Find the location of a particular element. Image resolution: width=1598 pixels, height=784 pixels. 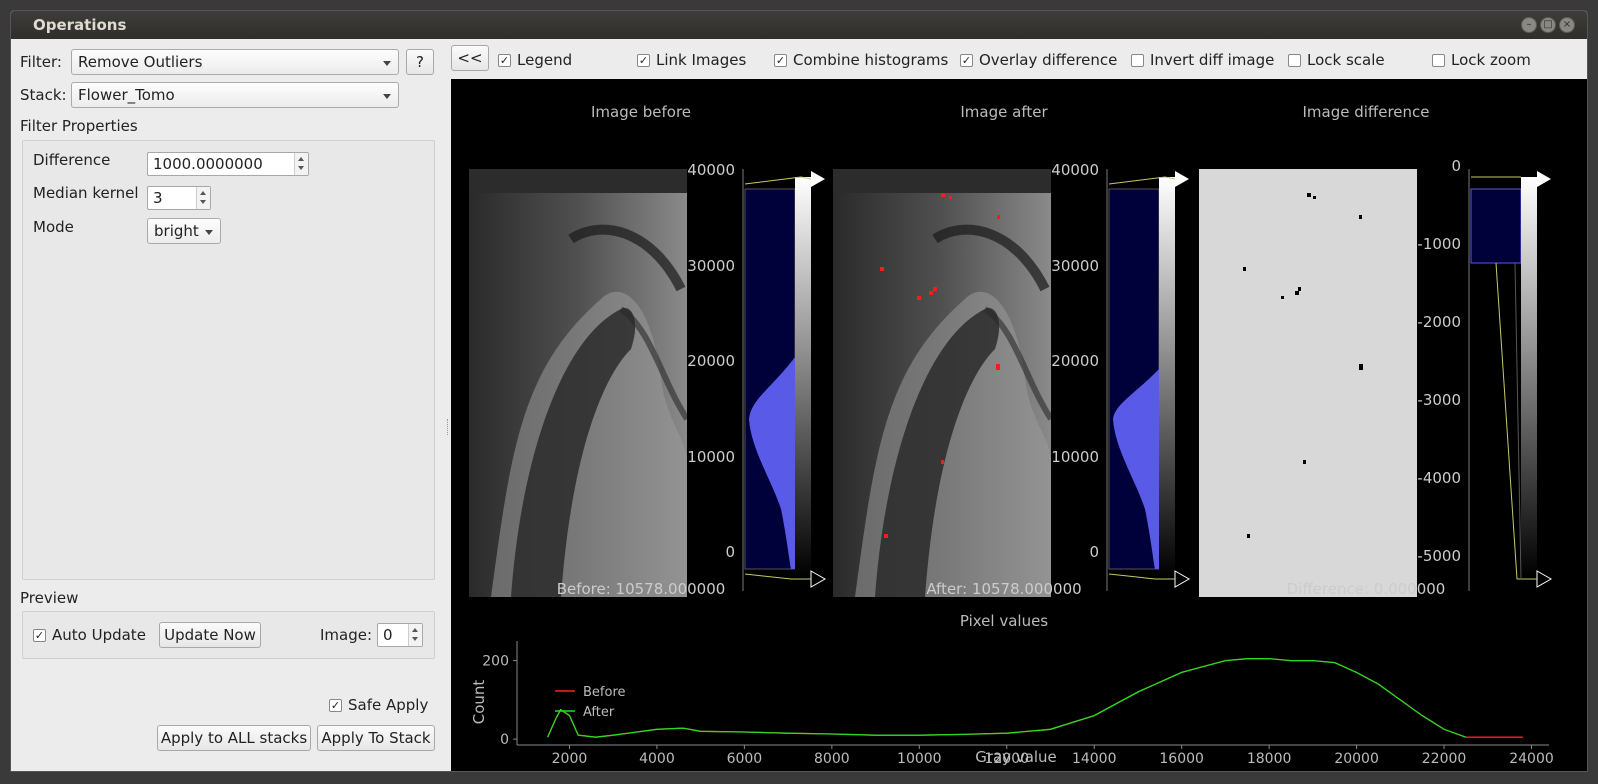

median-kernel-label: Median kernel is located at coordinates (86, 193).